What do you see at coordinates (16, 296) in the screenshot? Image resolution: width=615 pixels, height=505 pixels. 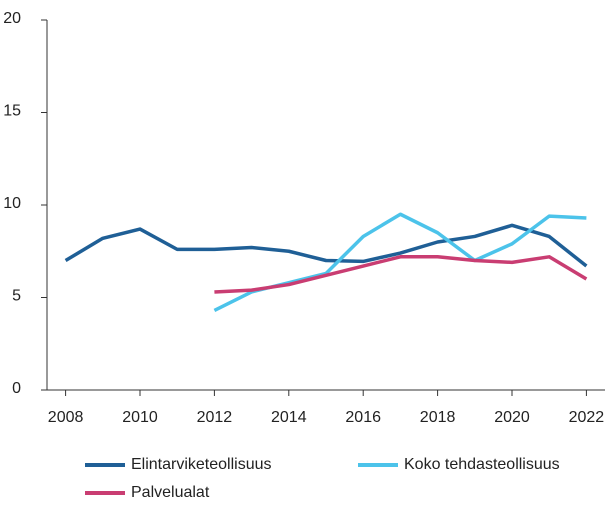 I see `y-tick-label: 5` at bounding box center [16, 296].